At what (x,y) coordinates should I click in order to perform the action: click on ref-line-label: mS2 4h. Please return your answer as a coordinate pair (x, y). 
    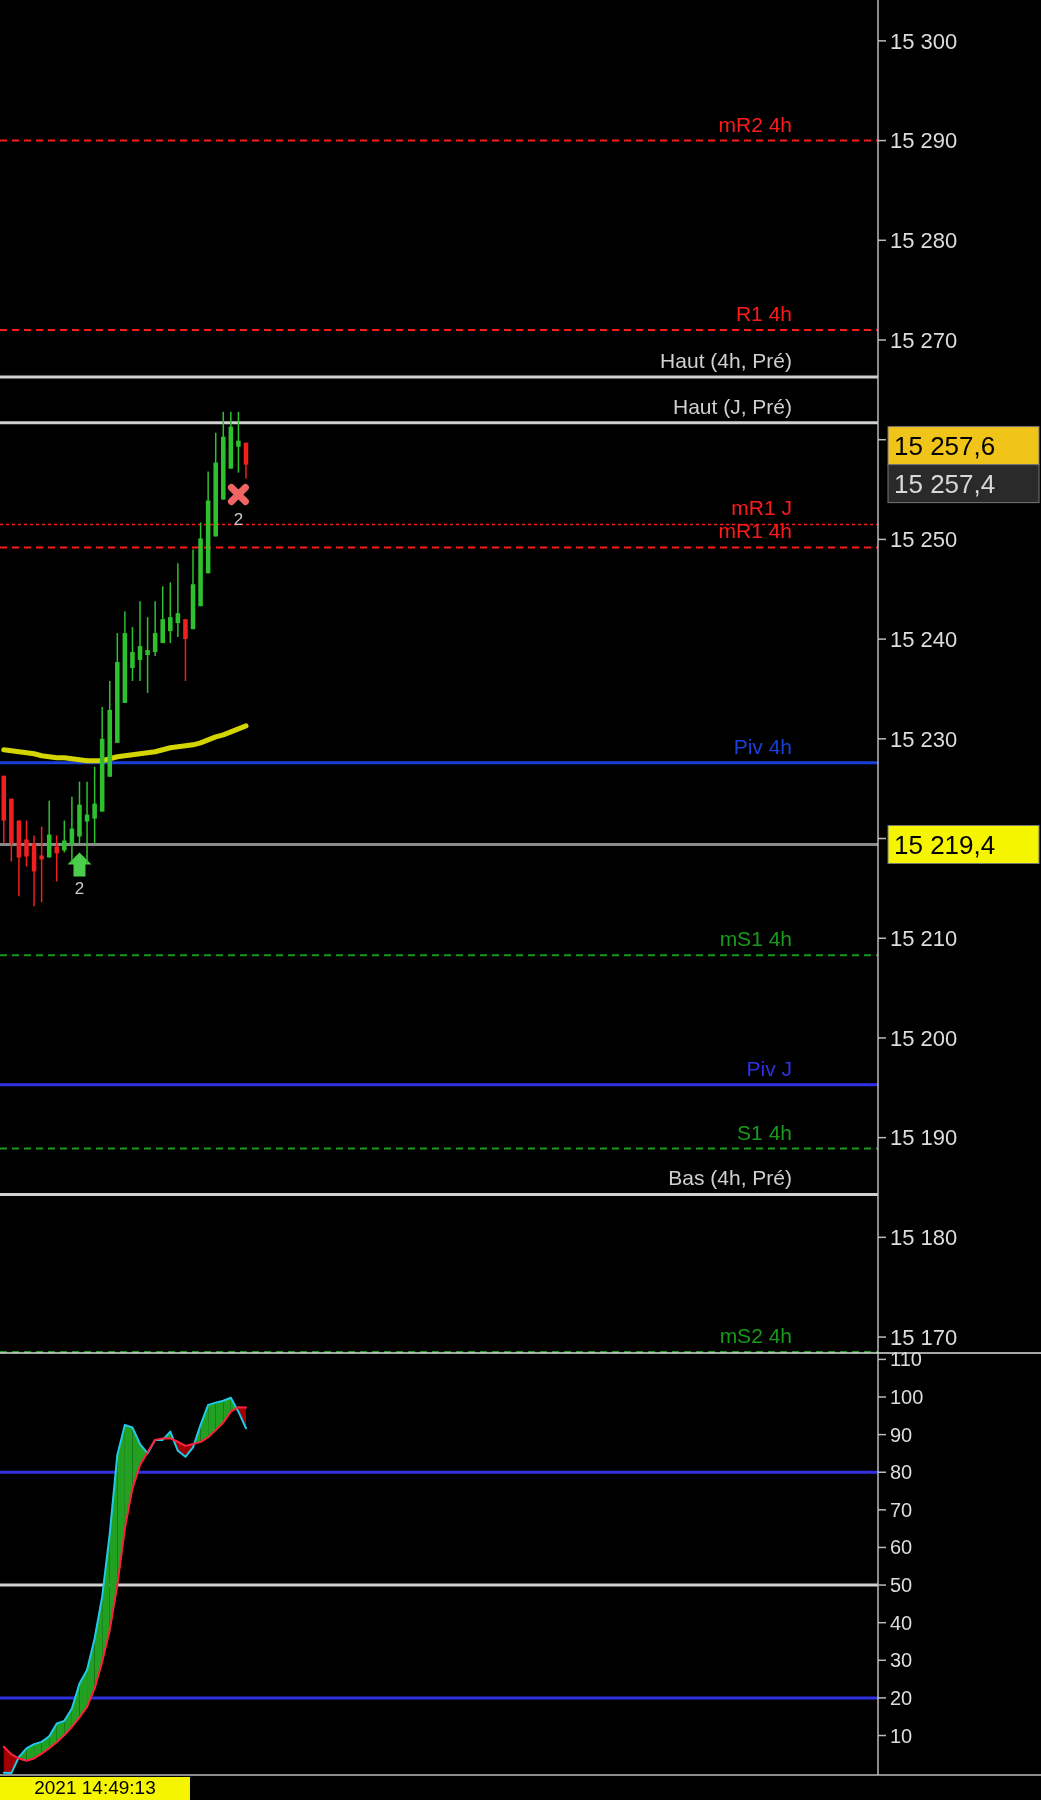
    Looking at the image, I should click on (755, 1335).